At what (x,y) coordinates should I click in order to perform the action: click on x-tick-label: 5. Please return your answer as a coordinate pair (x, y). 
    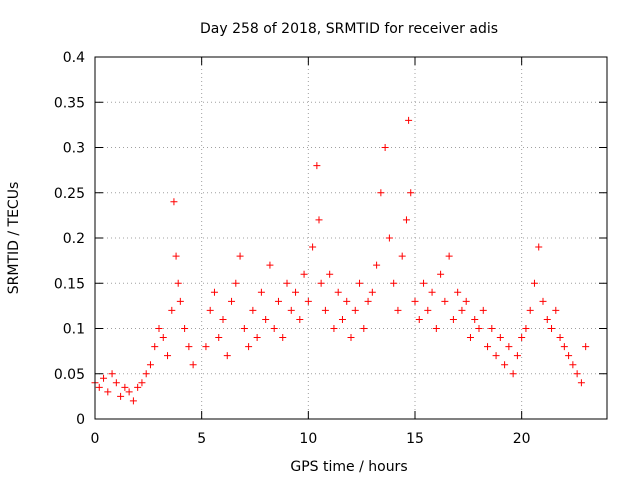
    Looking at the image, I should click on (201, 439).